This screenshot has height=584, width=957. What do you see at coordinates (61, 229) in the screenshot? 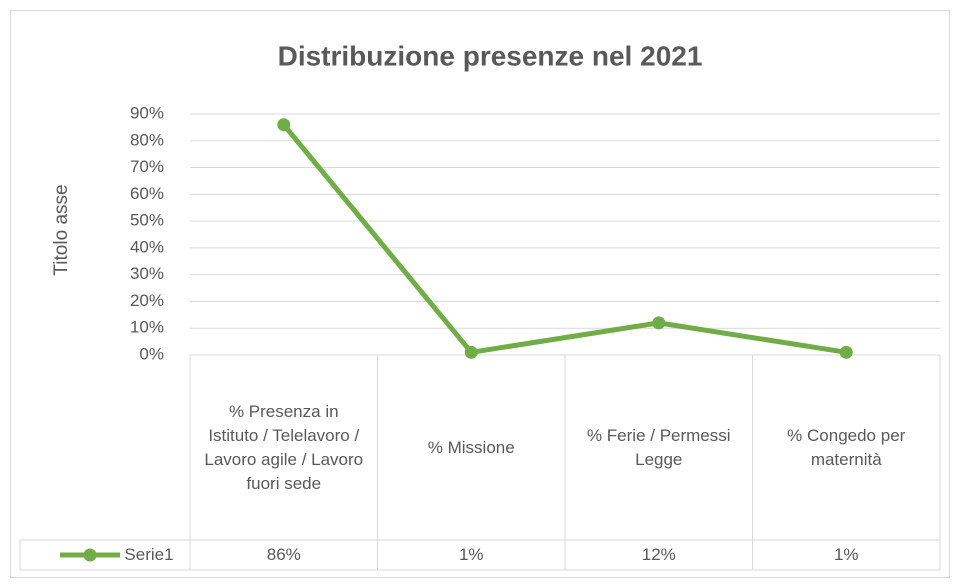
I see `y-axis-title: Titolo asse` at bounding box center [61, 229].